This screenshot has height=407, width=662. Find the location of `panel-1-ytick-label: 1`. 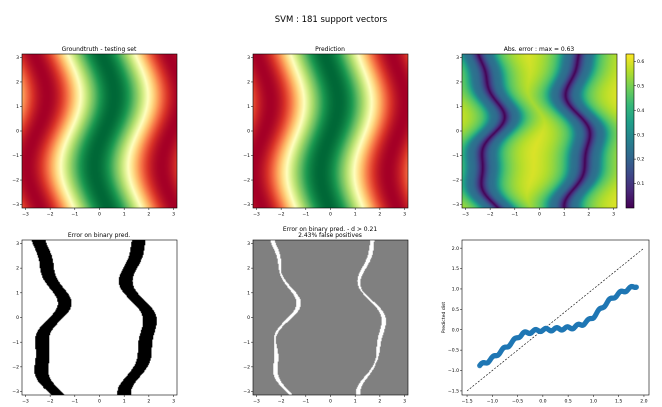

panel-1-ytick-label: 1 is located at coordinates (17, 107).